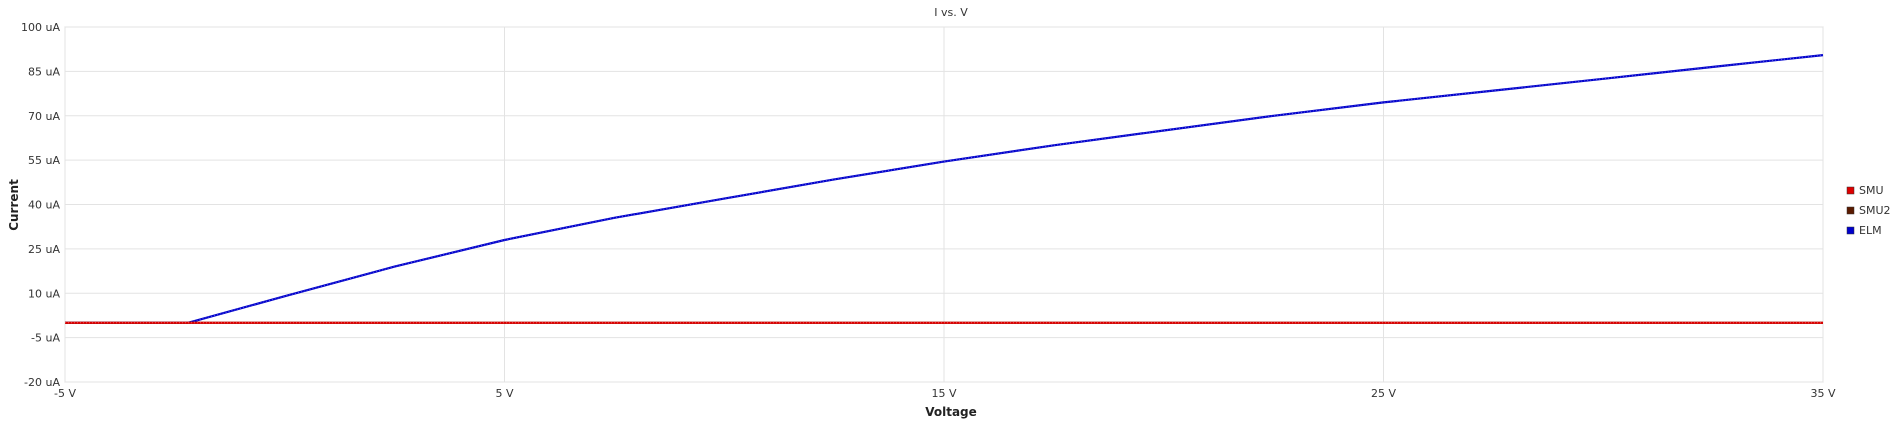 This screenshot has width=1902, height=424. I want to click on legend-swatch-smu2, so click(1850, 210).